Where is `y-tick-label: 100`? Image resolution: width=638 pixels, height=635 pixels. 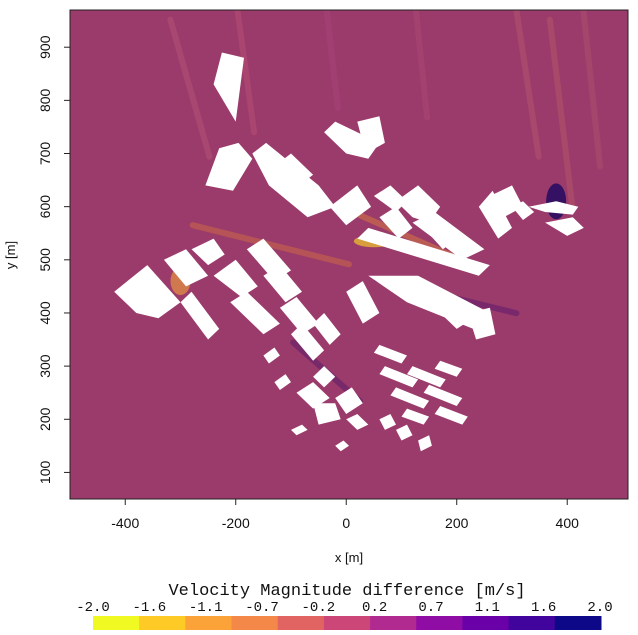 y-tick-label: 100 is located at coordinates (45, 473).